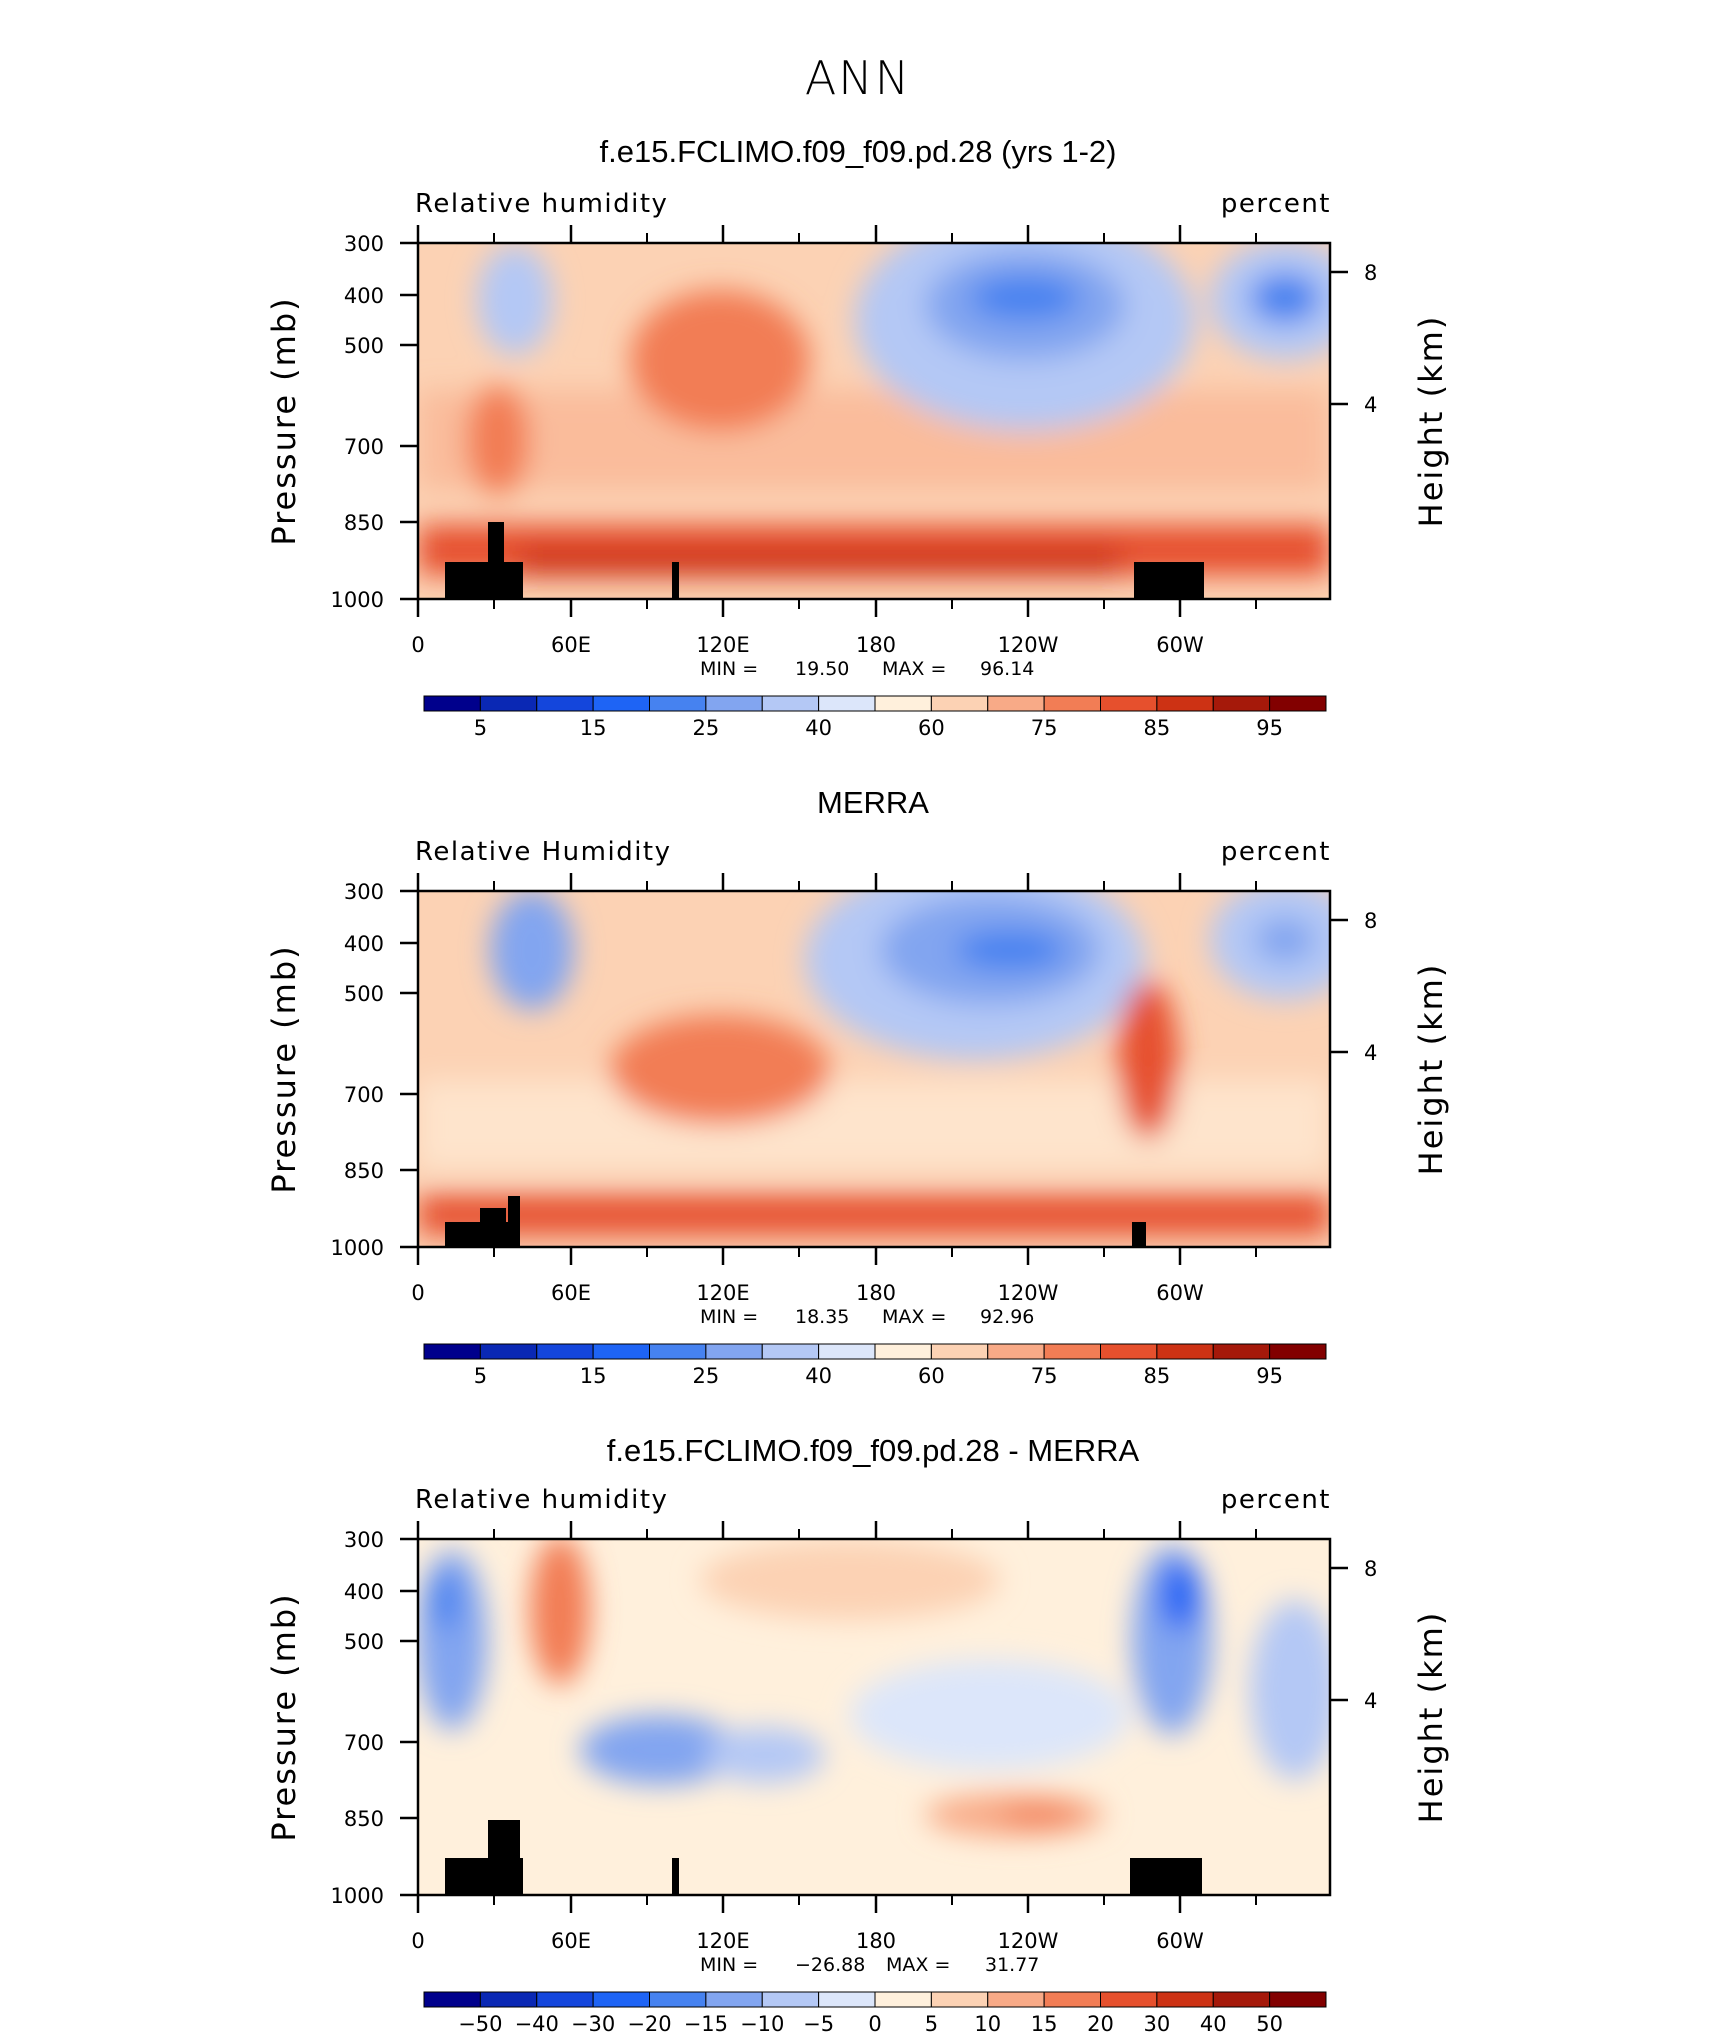 Image resolution: width=1710 pixels, height=2038 pixels. I want to click on colorbar-label: 10, so click(987, 2024).